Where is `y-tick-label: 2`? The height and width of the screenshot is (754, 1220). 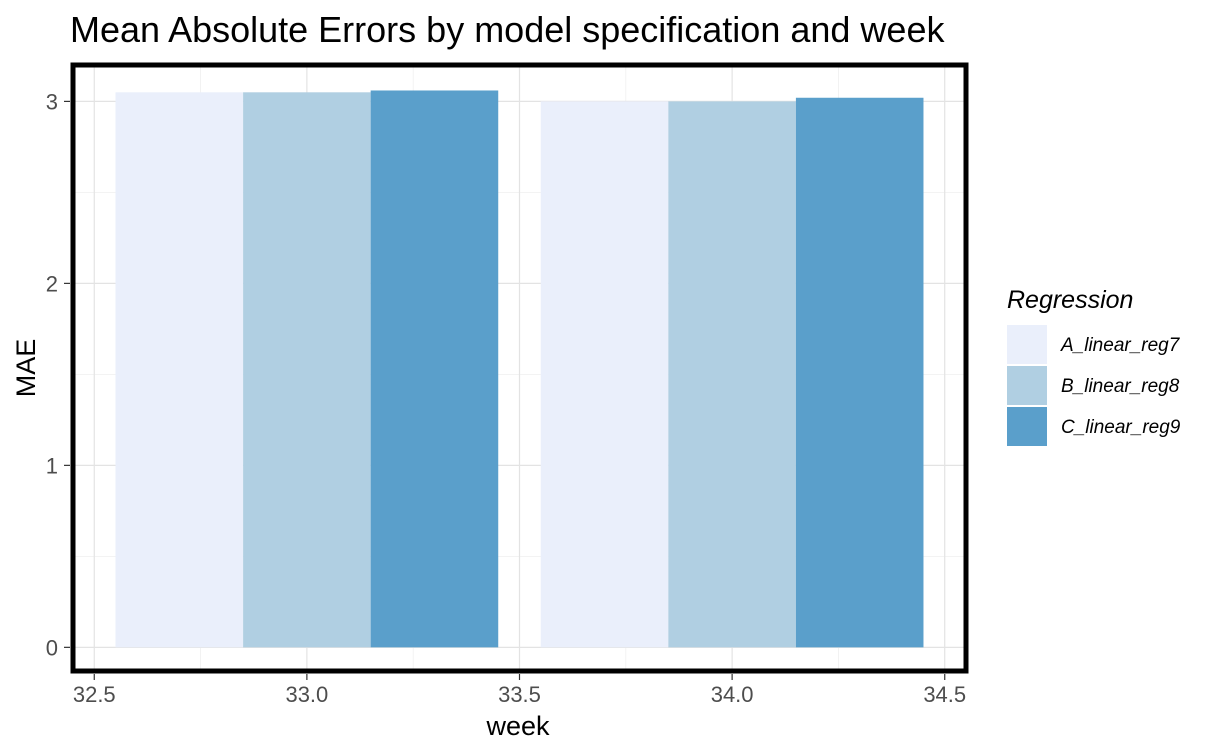
y-tick-label: 2 is located at coordinates (52, 283).